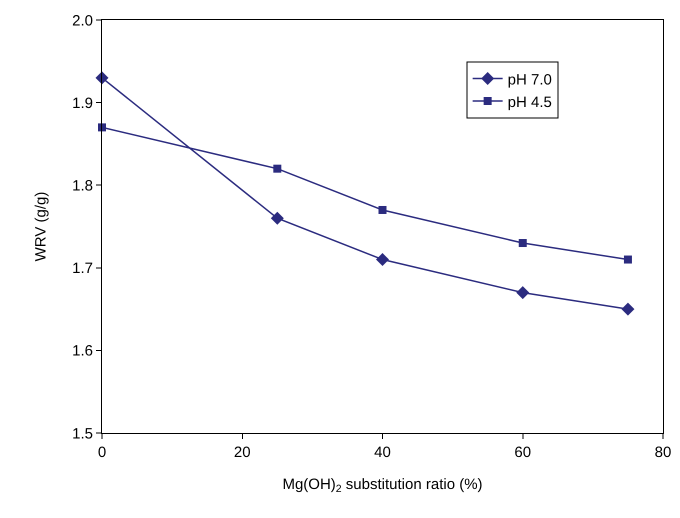  What do you see at coordinates (523, 452) in the screenshot?
I see `x-tick-label: 60` at bounding box center [523, 452].